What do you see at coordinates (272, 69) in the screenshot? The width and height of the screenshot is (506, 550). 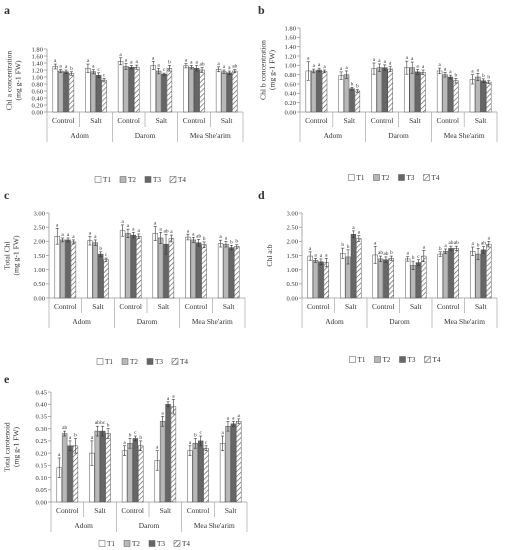 I see `y-axis-title: (mg g-1 FW)` at bounding box center [272, 69].